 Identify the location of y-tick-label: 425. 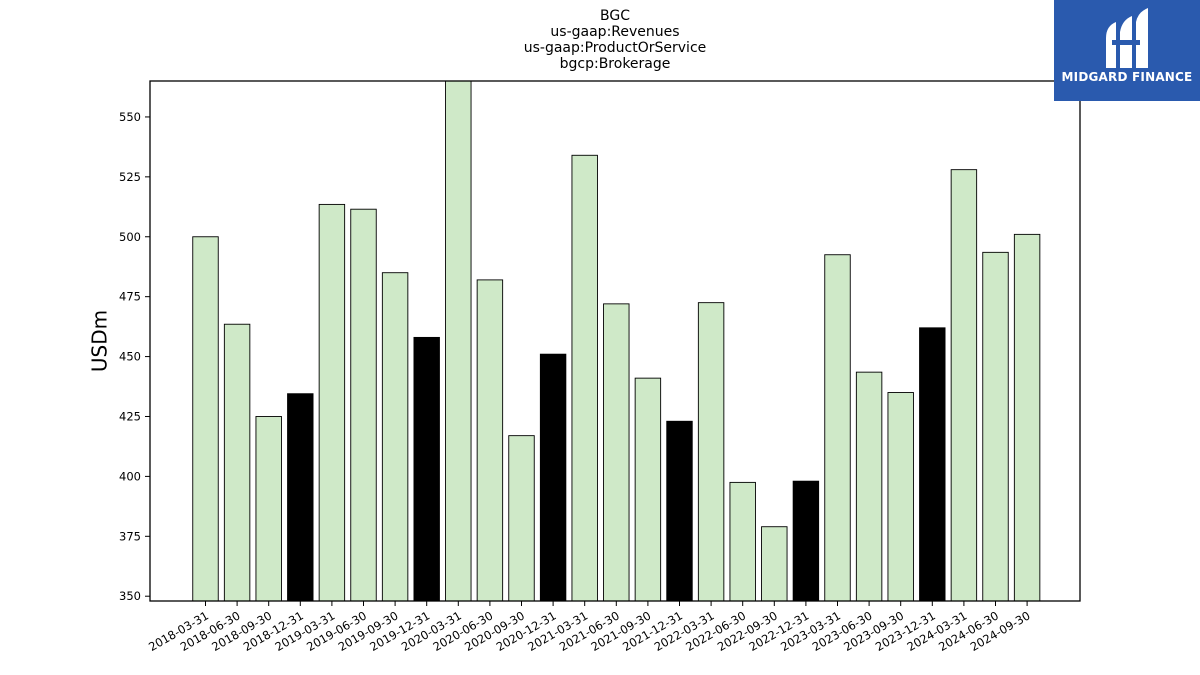
(130, 416).